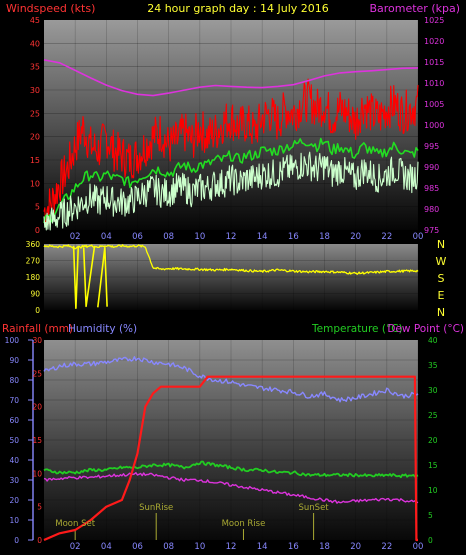 The height and width of the screenshot is (555, 466). I want to click on humidity-tick-label: 80, so click(14, 380).